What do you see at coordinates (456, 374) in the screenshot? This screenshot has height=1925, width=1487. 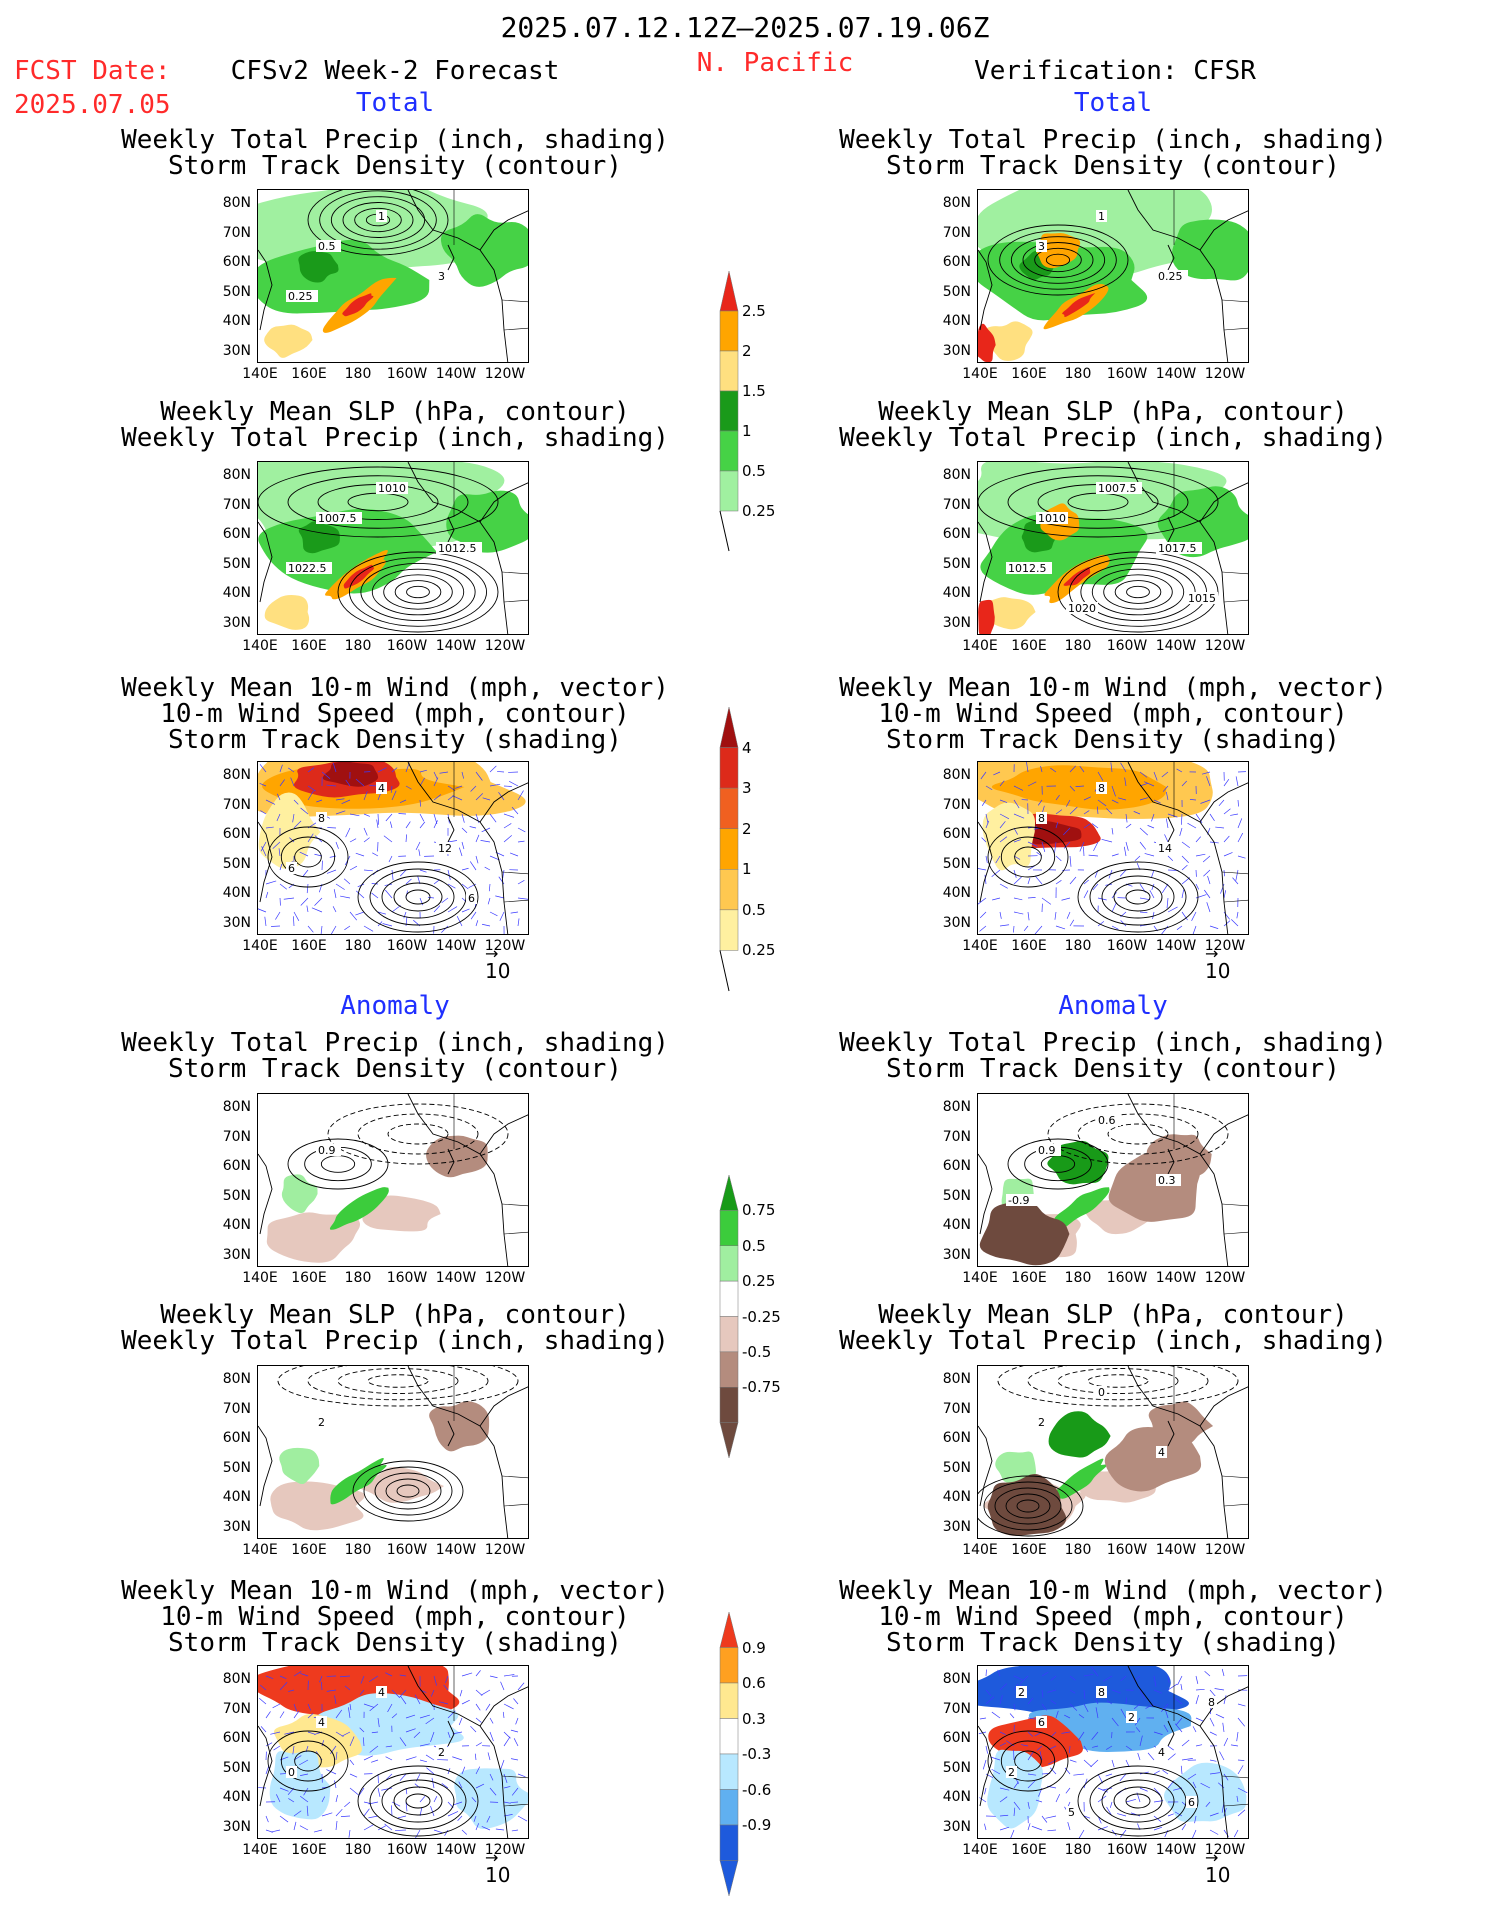 I see `lon-tick-label: 140W` at bounding box center [456, 374].